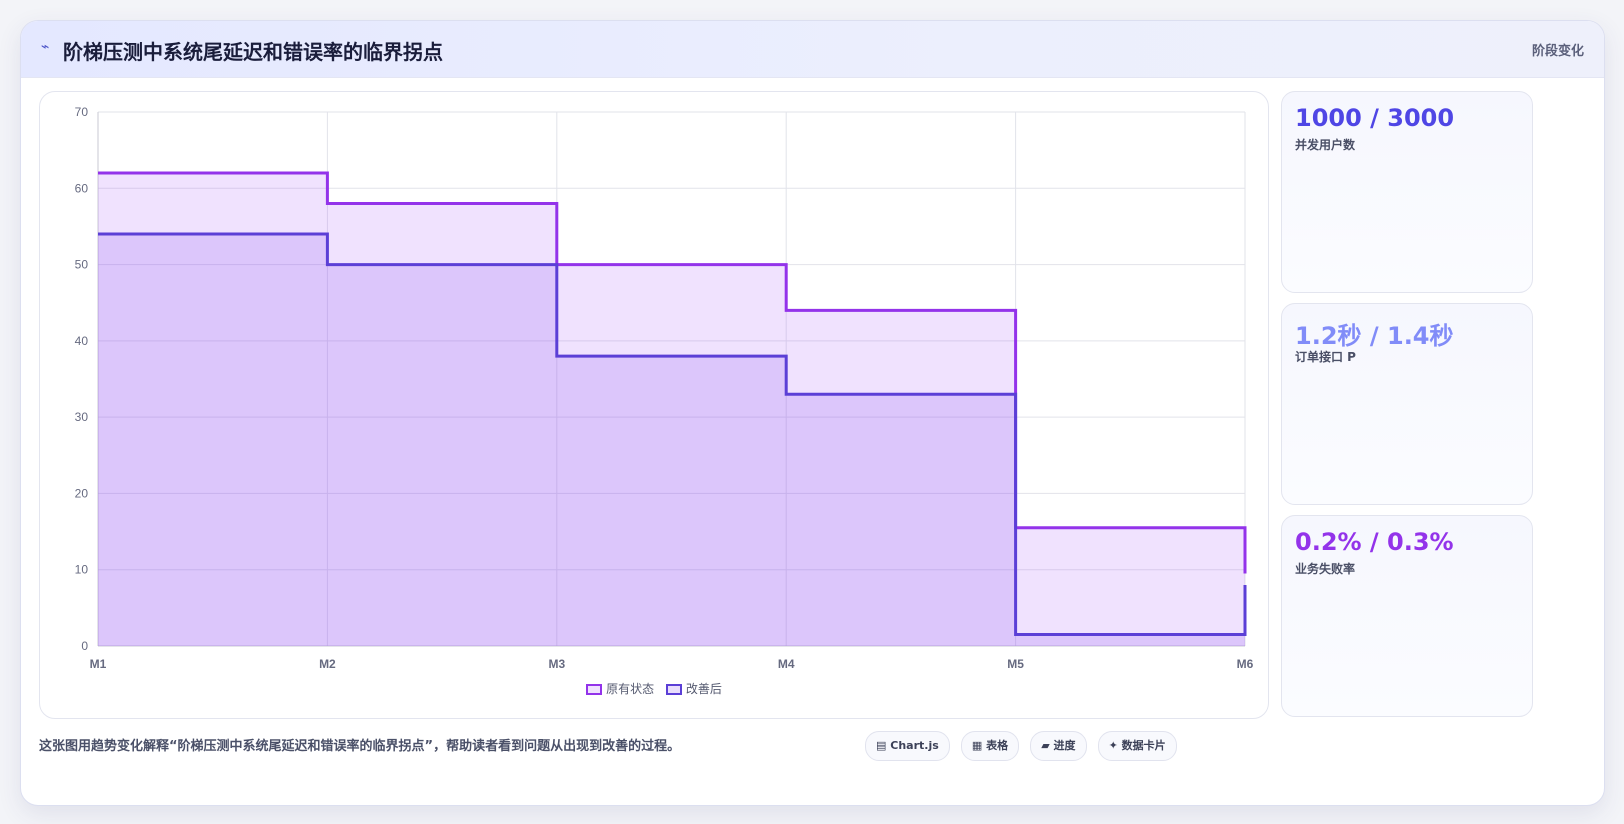 The image size is (1624, 824). What do you see at coordinates (1113, 745) in the screenshot?
I see `sparkle-icon: ✦` at bounding box center [1113, 745].